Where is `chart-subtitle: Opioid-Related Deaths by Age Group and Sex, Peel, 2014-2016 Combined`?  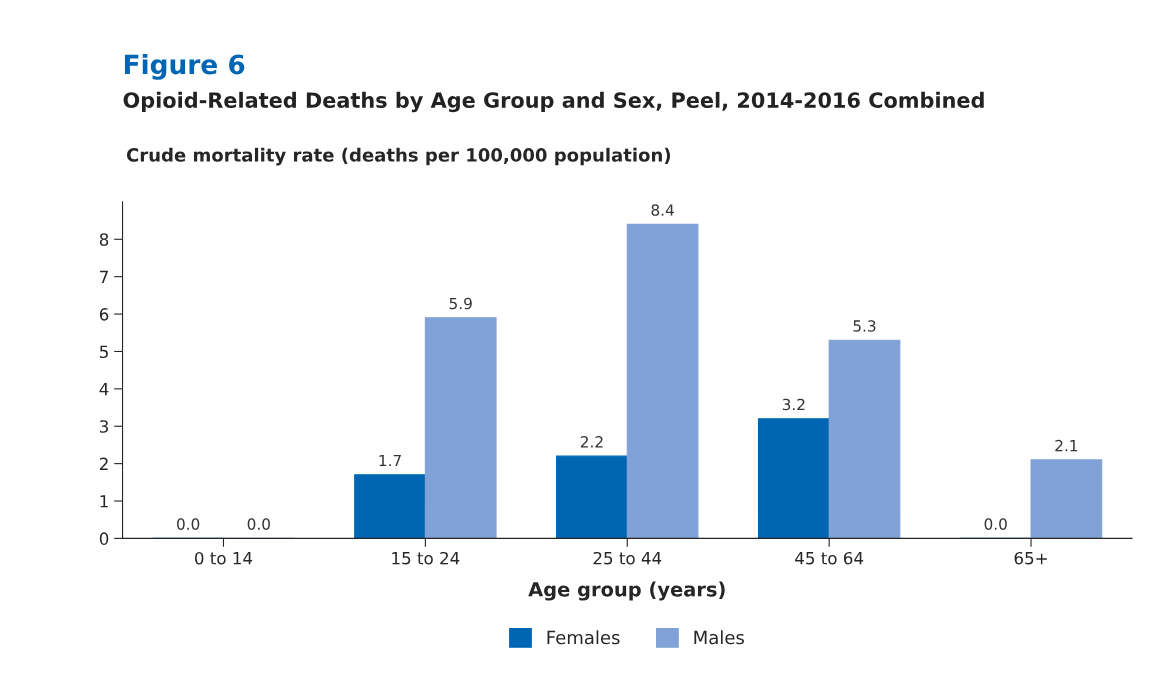 chart-subtitle: Opioid-Related Deaths by Age Group and Sex, Peel, 2014-2016 Combined is located at coordinates (553, 102).